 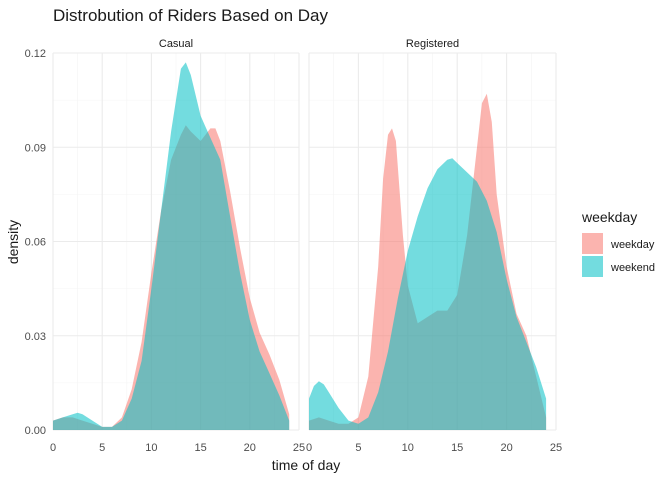 What do you see at coordinates (592, 266) in the screenshot?
I see `legend-key-weekend` at bounding box center [592, 266].